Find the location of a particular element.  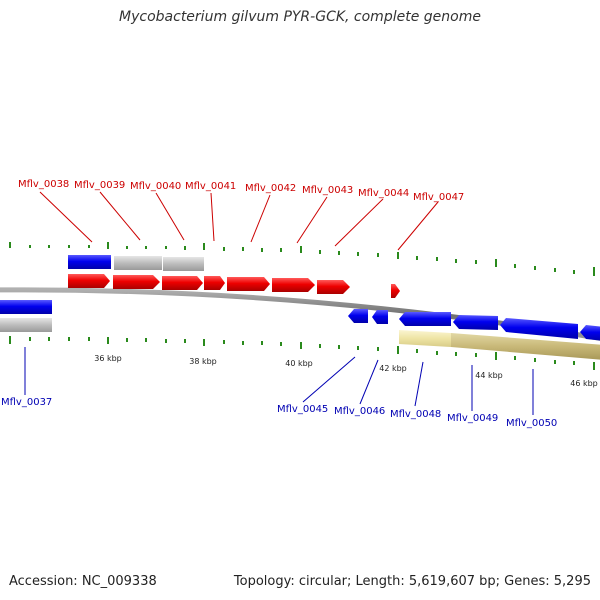

gene-mflv-0044-arrow is located at coordinates (333, 287).